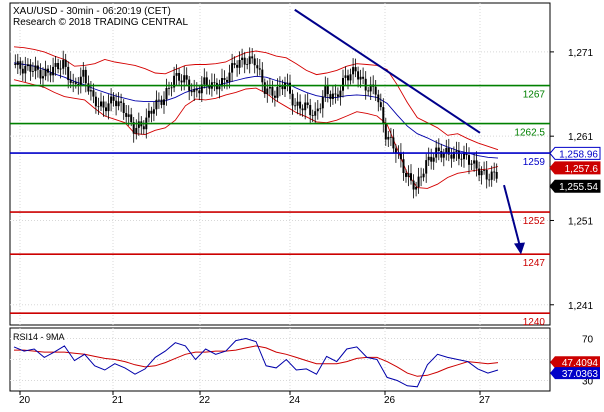  What do you see at coordinates (295, 400) in the screenshot?
I see `x-tick-label: 24` at bounding box center [295, 400].